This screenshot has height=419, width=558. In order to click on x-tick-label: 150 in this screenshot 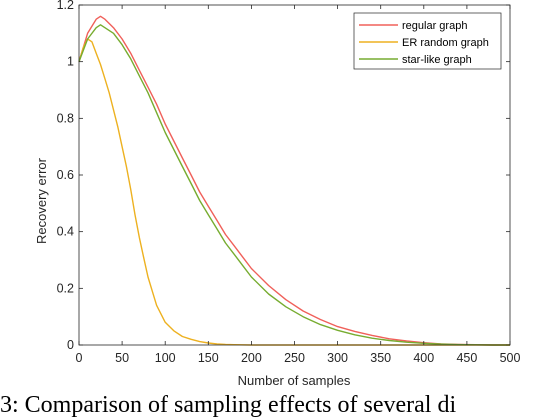, I will do `click(208, 358)`.